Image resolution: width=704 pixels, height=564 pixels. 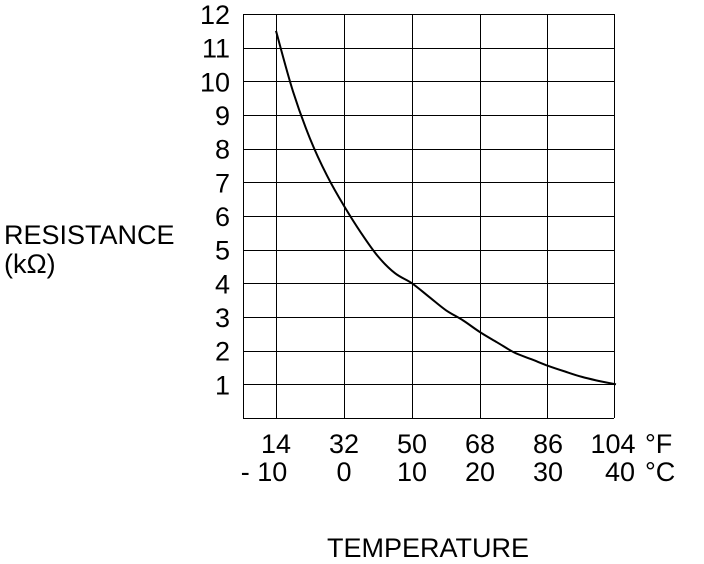 I want to click on y-tick-label: 7, so click(x=222, y=183).